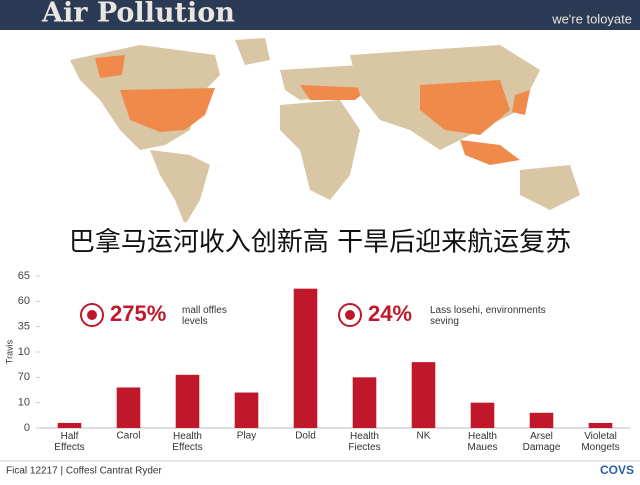  Describe the element at coordinates (320, 15) in the screenshot. I see `header-bar` at that location.